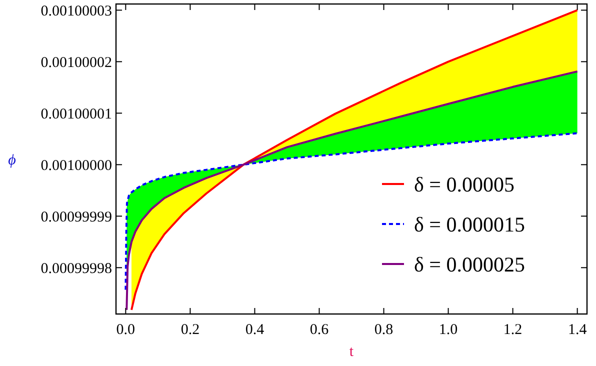  Describe the element at coordinates (126, 330) in the screenshot. I see `x-tick-label: 0.0` at that location.